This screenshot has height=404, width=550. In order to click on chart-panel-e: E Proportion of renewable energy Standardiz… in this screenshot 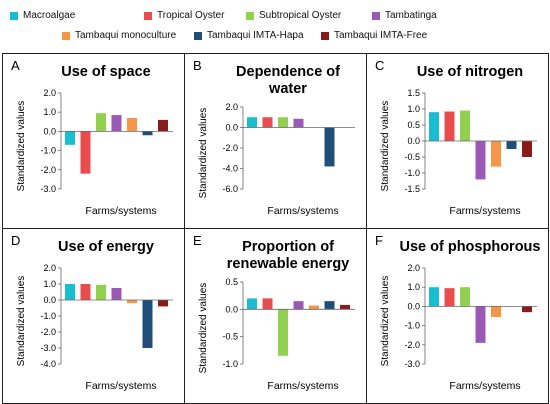, I will do `click(275, 316)`.